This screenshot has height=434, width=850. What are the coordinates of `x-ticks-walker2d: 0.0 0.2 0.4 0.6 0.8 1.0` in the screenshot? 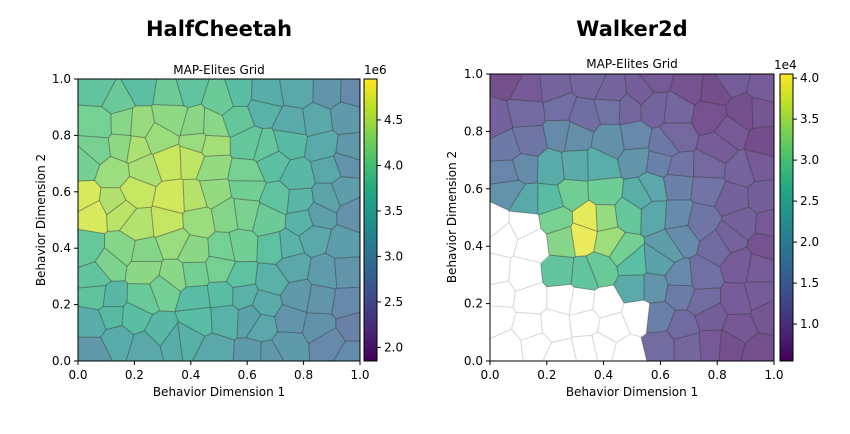 It's located at (632, 371).